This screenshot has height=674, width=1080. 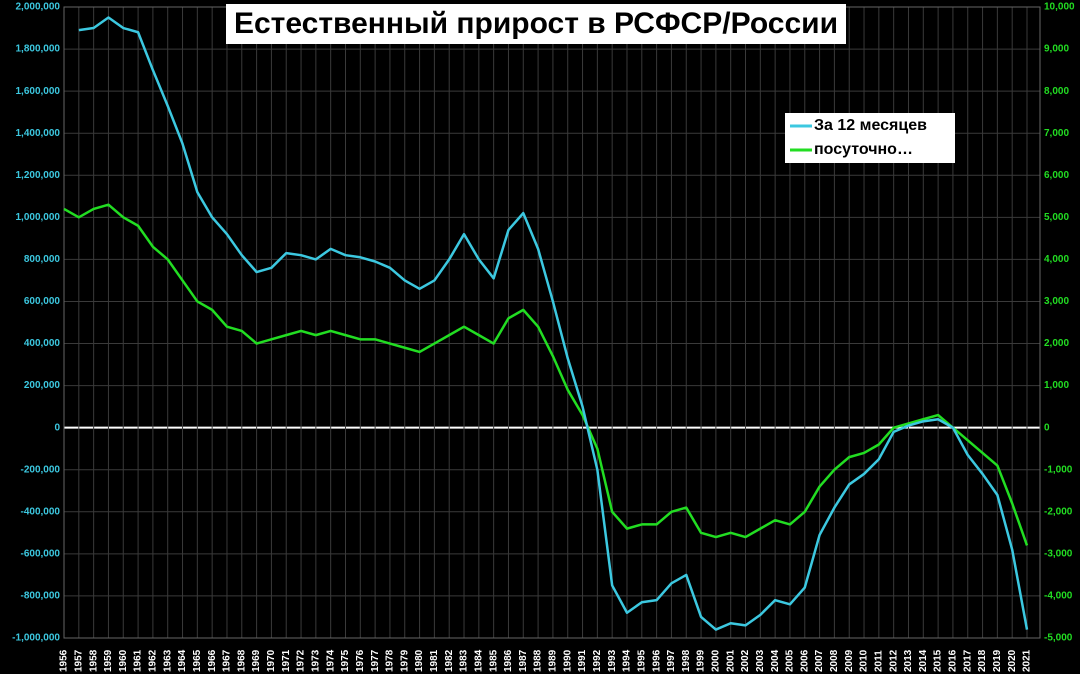 I want to click on x-tick-label: 1984, so click(x=478, y=660).